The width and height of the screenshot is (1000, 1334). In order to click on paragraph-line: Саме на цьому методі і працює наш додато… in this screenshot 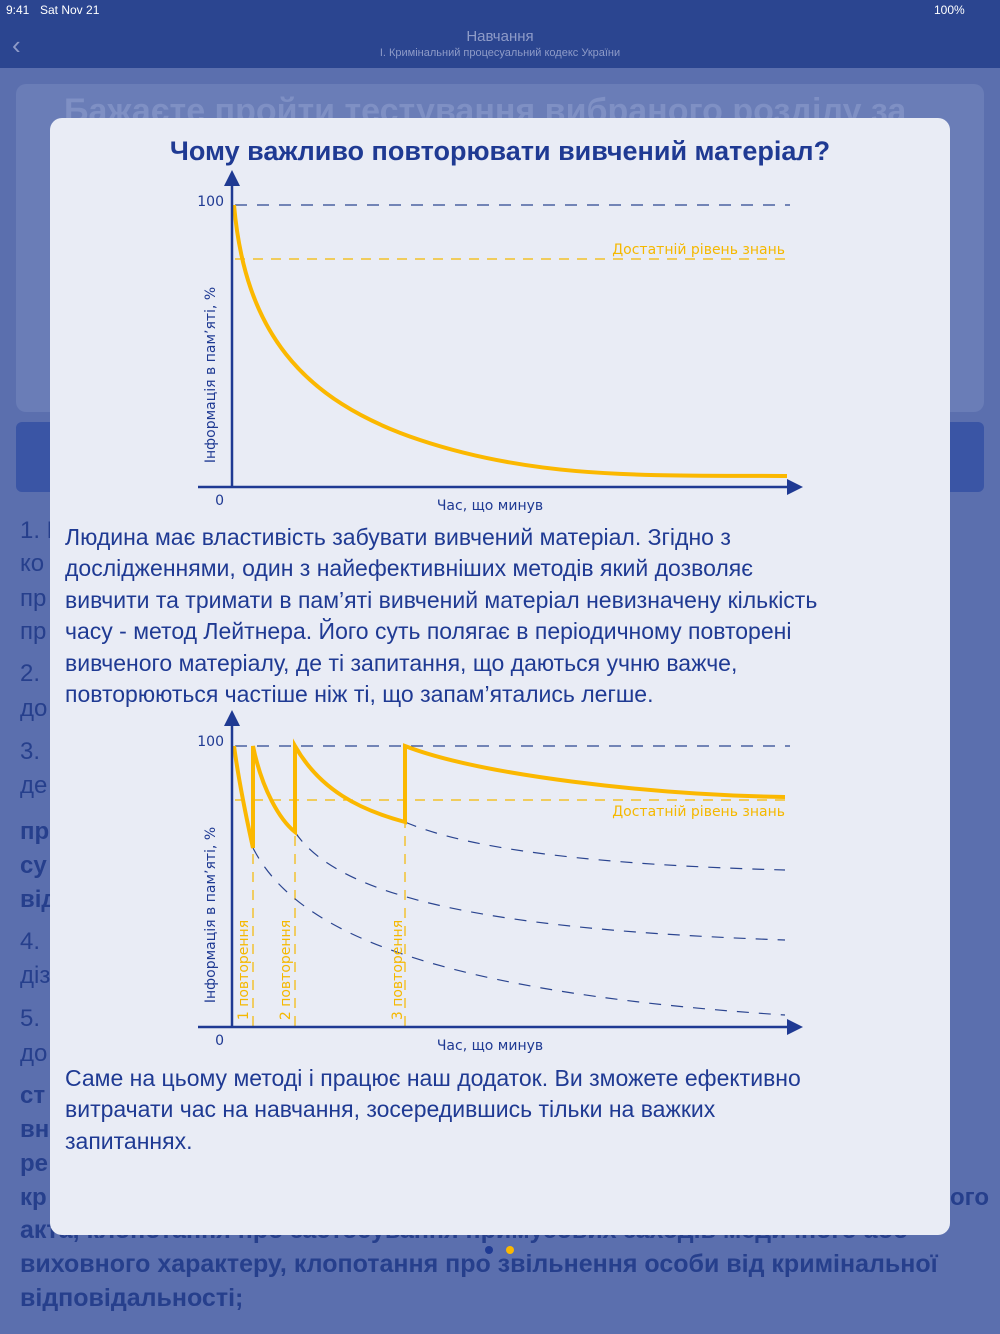, I will do `click(433, 1078)`.